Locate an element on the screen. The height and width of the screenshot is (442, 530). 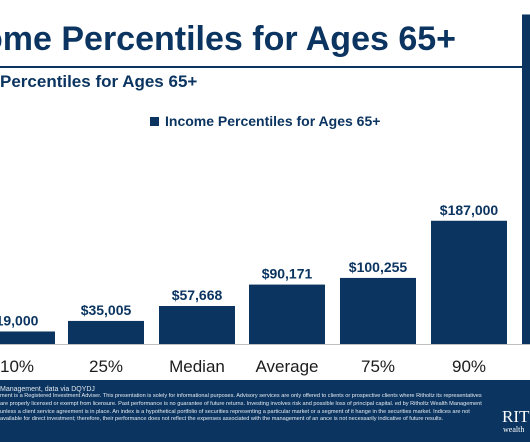
chart-legend: Income Percentiles for Ages 65+ is located at coordinates (265, 121).